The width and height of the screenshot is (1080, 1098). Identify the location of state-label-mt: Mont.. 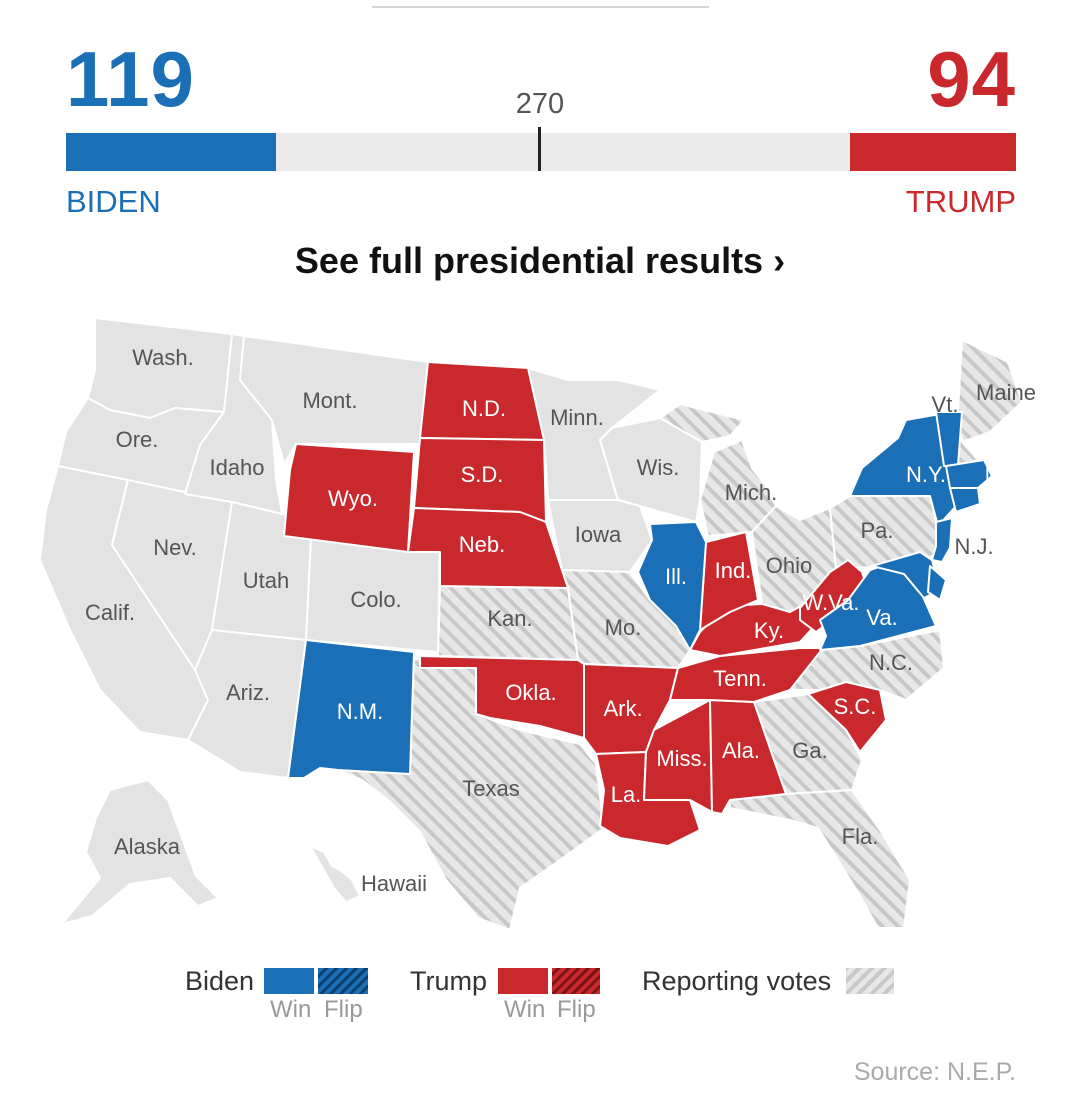
(329, 400).